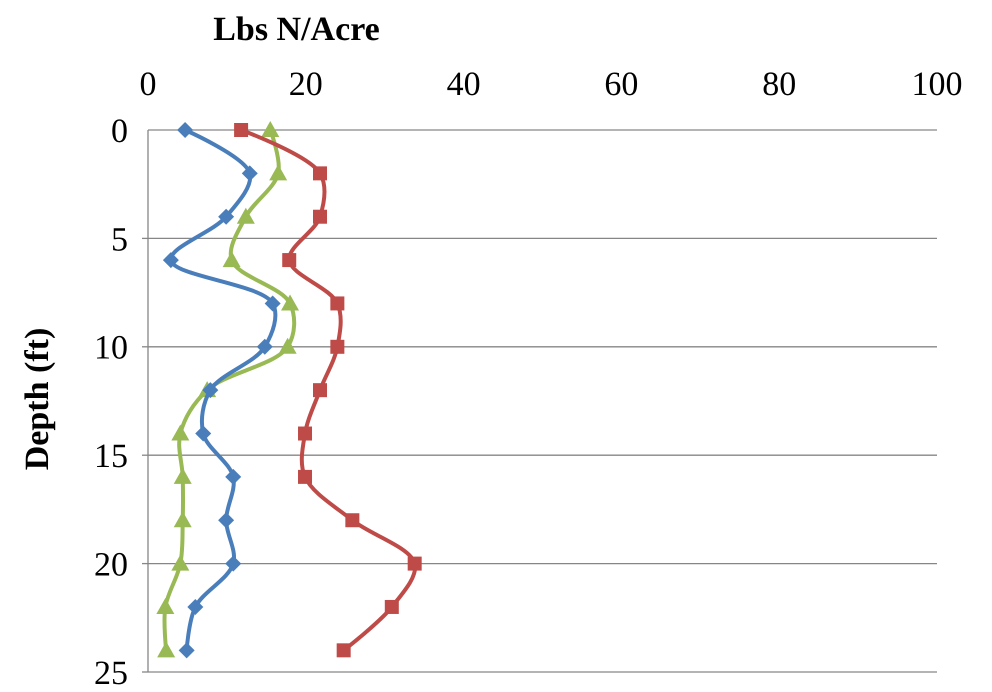  Describe the element at coordinates (119, 239) in the screenshot. I see `y-tick-label: 5` at that location.